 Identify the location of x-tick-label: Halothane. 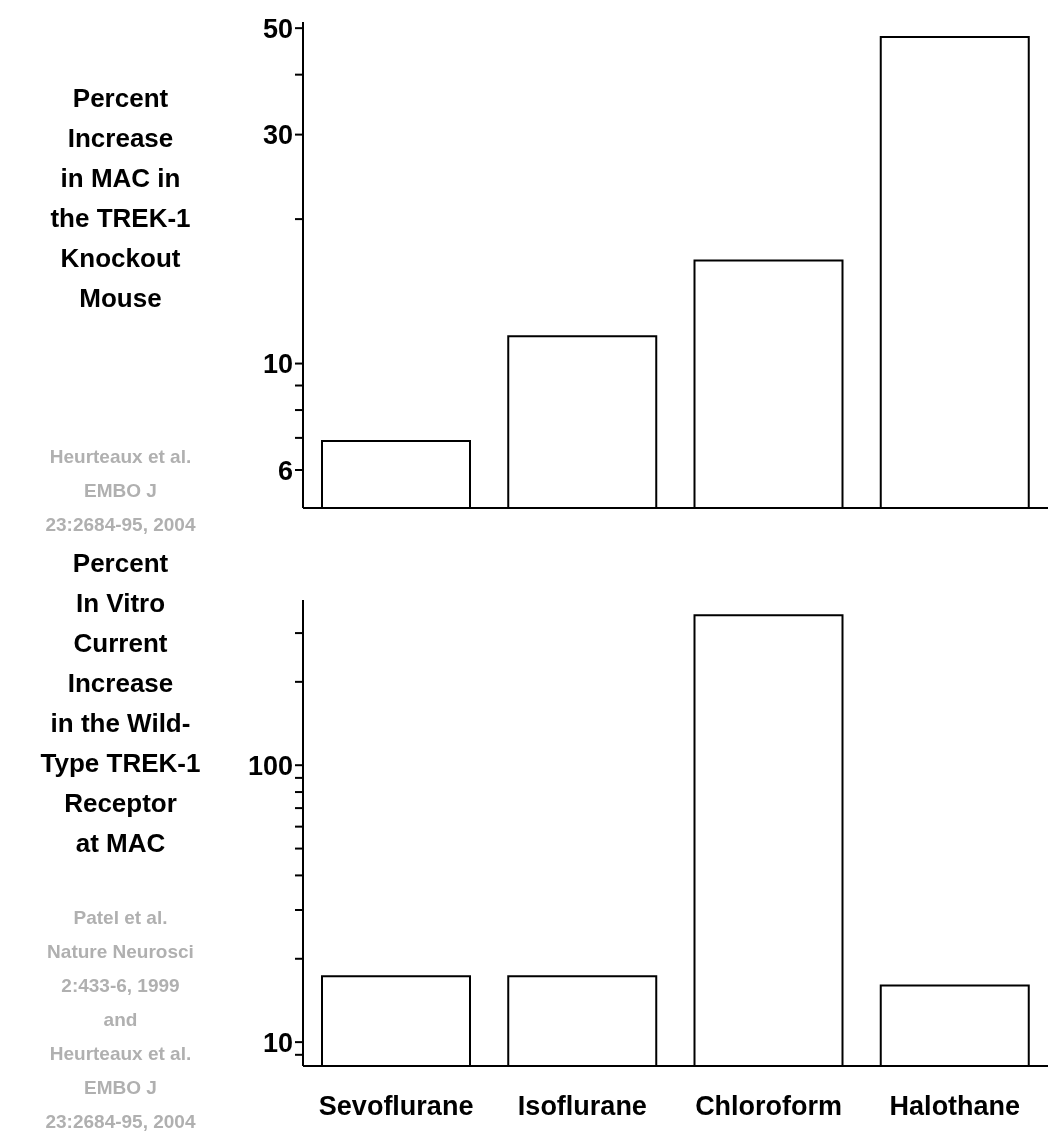
(955, 1106).